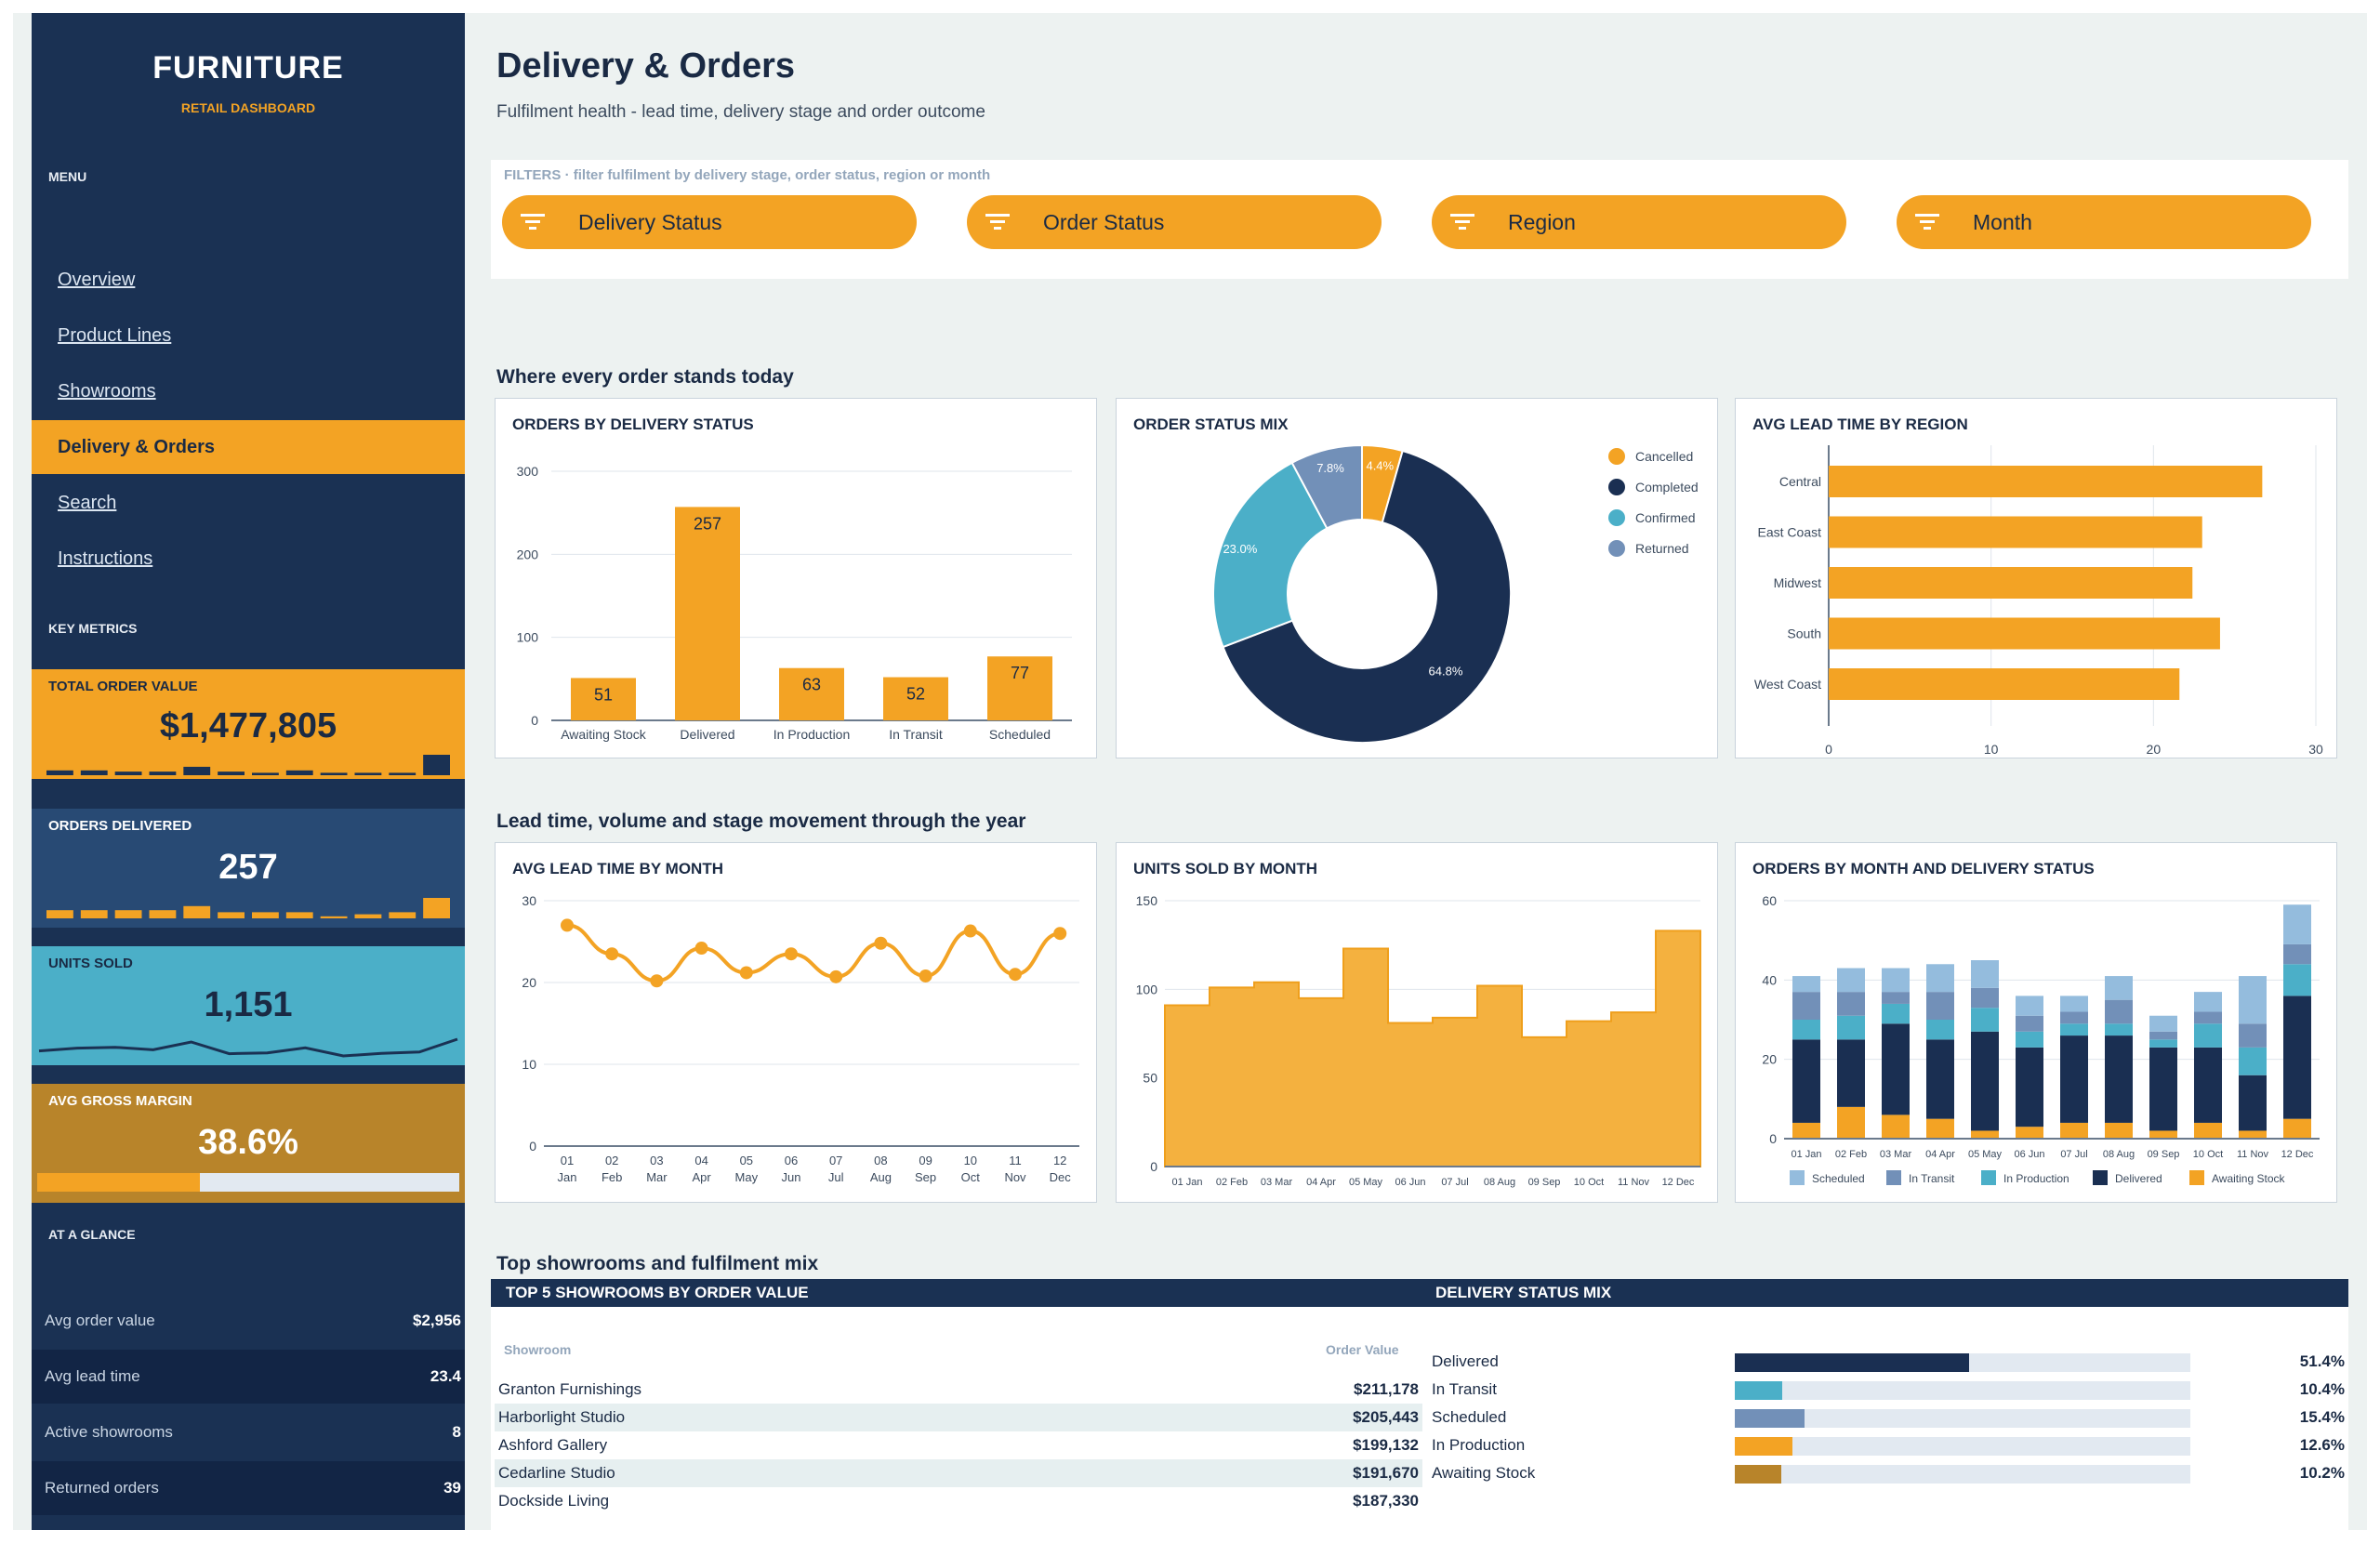 This screenshot has height=1543, width=2380. Describe the element at coordinates (611, 1160) in the screenshot. I see `x-tick-label: 02` at that location.